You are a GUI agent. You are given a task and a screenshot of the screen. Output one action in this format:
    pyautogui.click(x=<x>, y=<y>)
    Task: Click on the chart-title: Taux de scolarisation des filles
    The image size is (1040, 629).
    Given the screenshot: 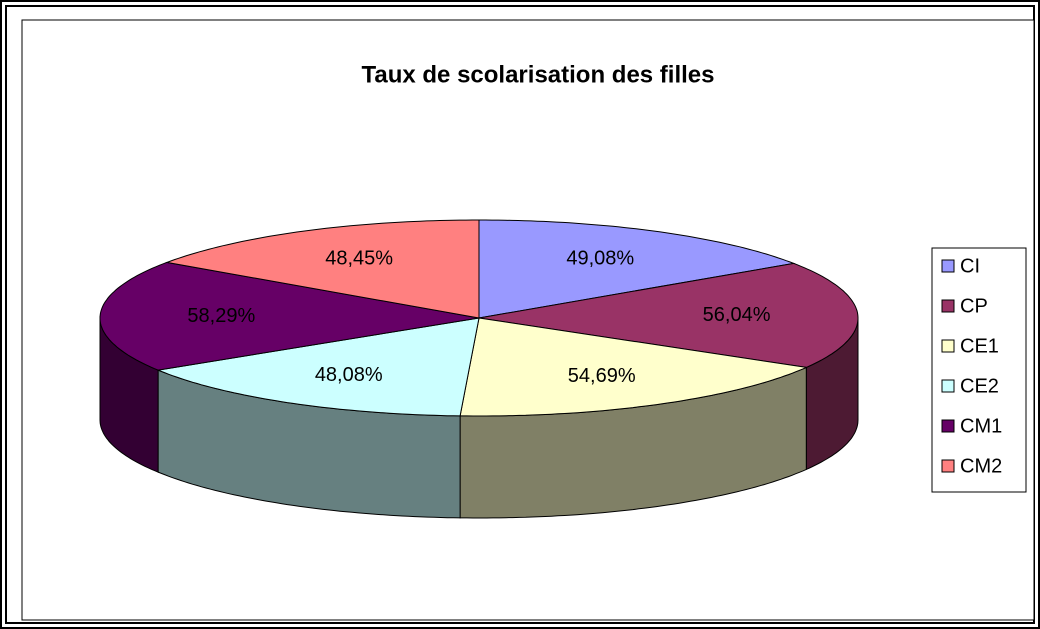 What is the action you would take?
    pyautogui.click(x=537, y=74)
    